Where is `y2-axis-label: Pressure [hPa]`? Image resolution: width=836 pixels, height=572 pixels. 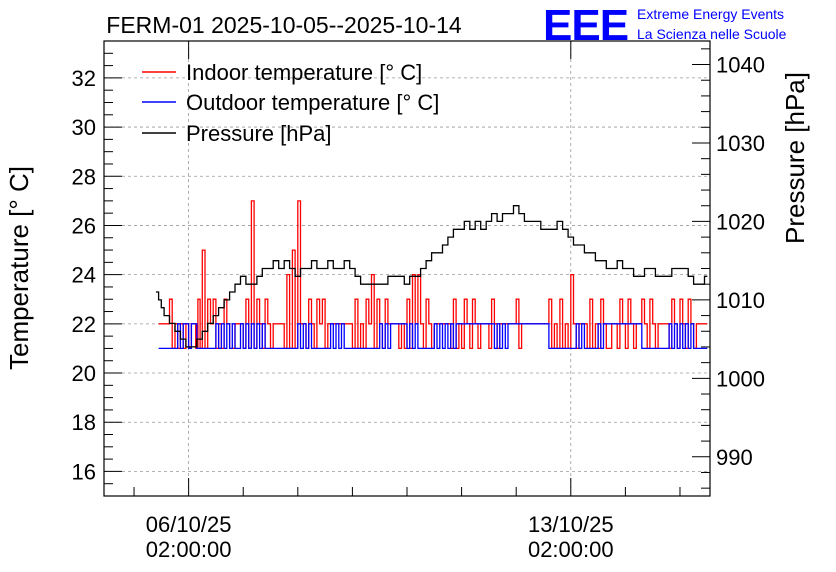 y2-axis-label: Pressure [hPa] is located at coordinates (795, 158).